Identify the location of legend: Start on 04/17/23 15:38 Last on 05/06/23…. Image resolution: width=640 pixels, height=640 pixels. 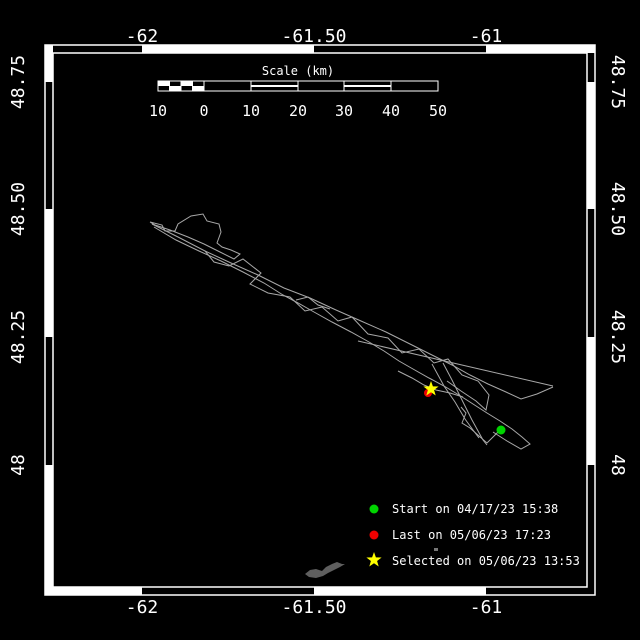
(473, 535).